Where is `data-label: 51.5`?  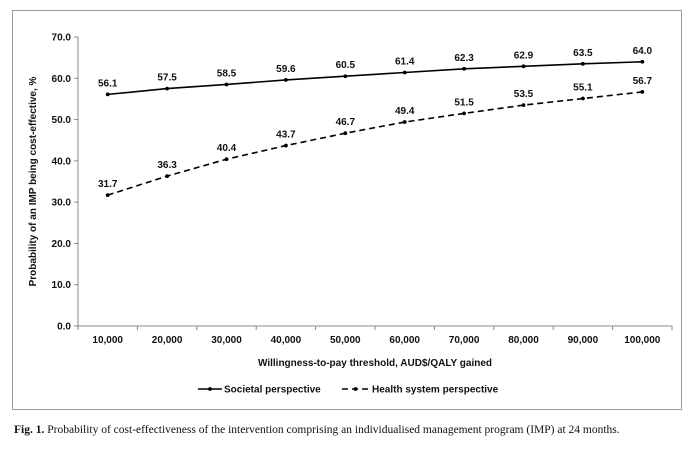
data-label: 51.5 is located at coordinates (464, 102).